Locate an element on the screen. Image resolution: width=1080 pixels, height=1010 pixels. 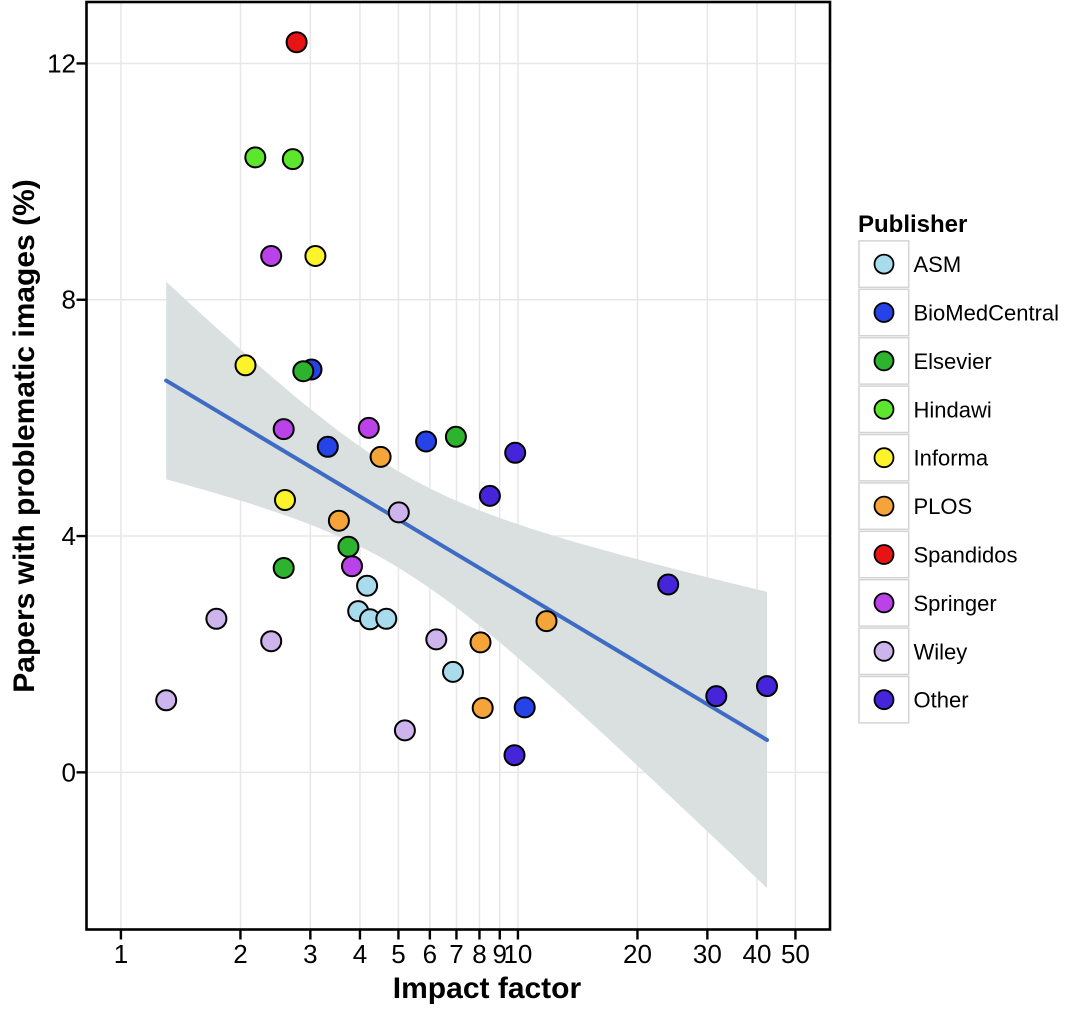
legend-item-label: Other is located at coordinates (941, 700).